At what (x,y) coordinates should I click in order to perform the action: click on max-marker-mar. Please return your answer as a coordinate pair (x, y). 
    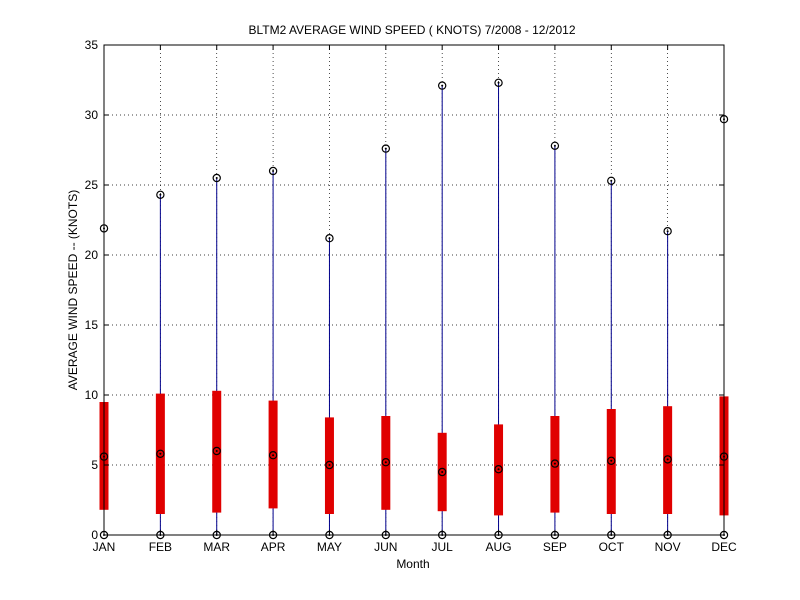
    Looking at the image, I should click on (216, 178).